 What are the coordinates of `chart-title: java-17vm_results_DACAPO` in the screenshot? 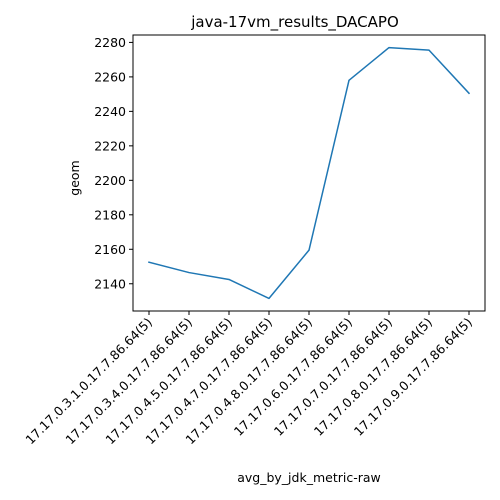 It's located at (294, 22).